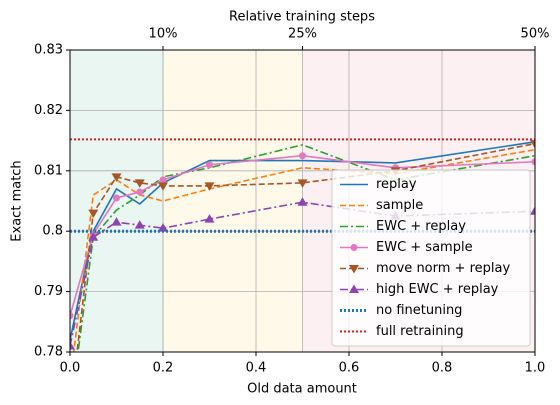 Image resolution: width=560 pixels, height=405 pixels. I want to click on legend-label: replay, so click(396, 184).